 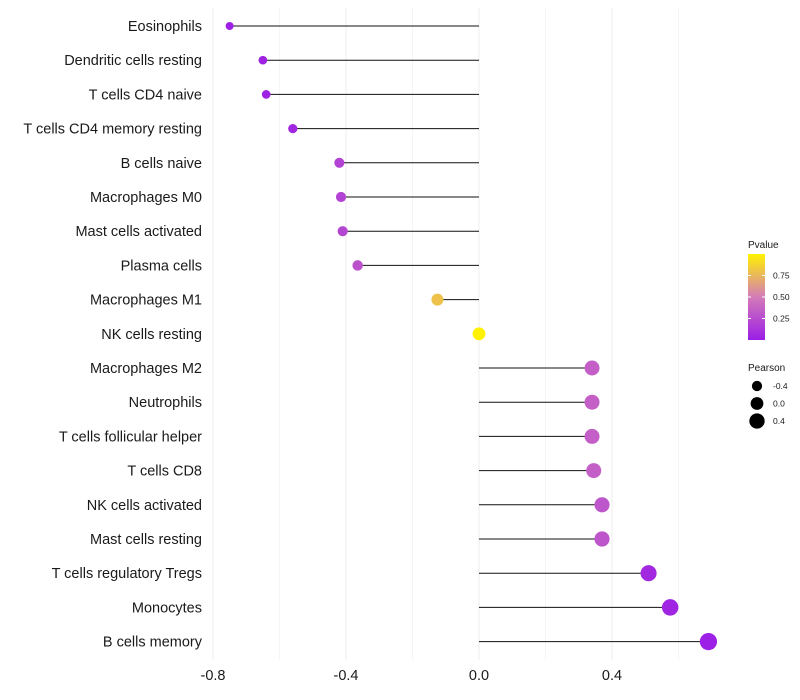 What do you see at coordinates (146, 369) in the screenshot?
I see `category-label: Macrophages M2` at bounding box center [146, 369].